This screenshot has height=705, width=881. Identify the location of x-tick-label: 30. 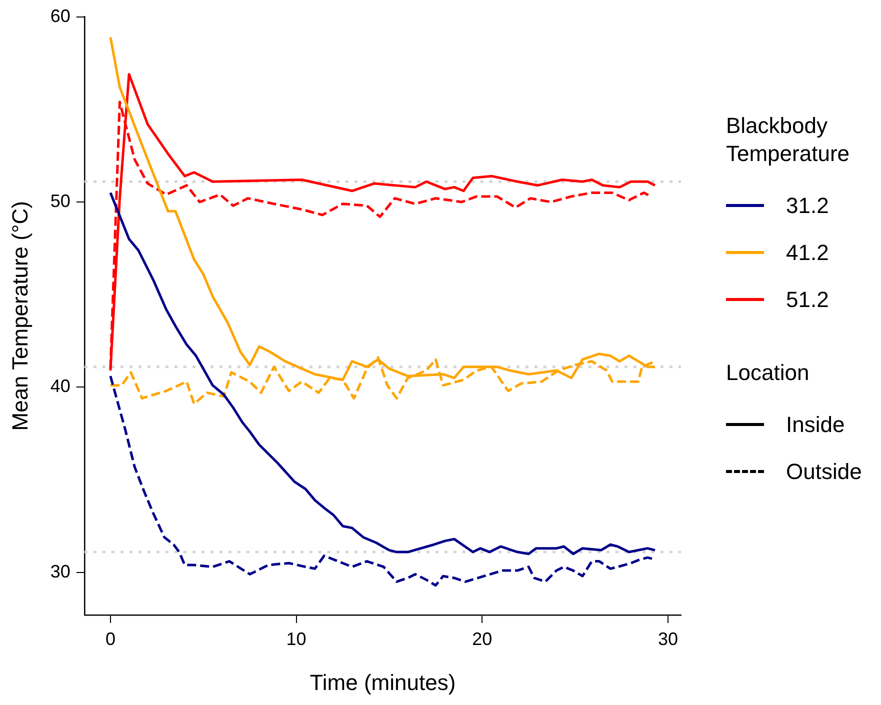
(668, 638).